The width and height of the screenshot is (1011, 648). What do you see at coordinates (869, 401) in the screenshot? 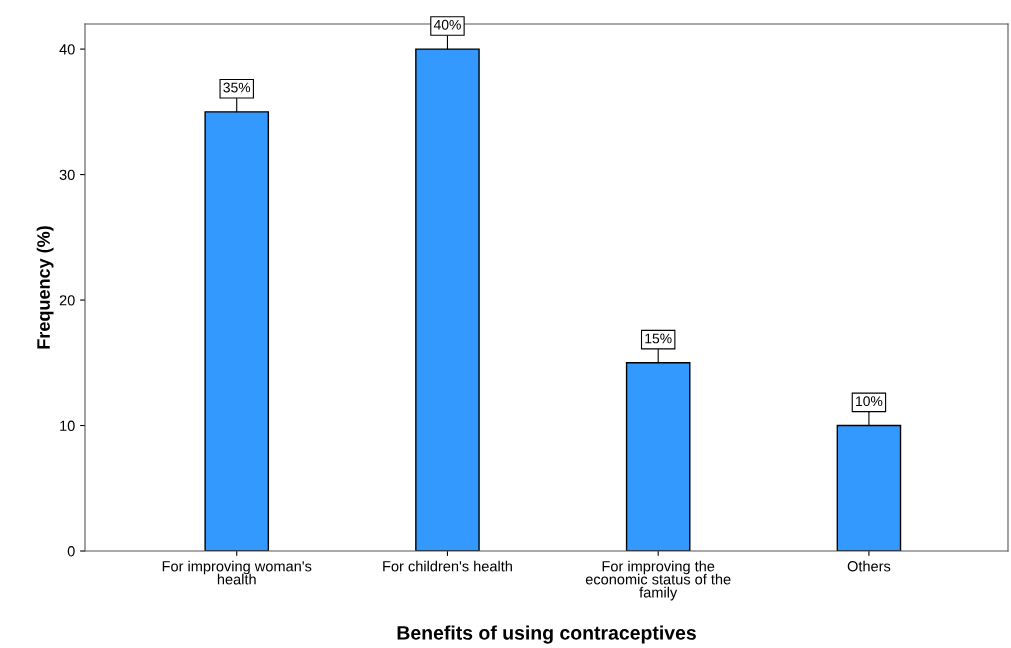
I see `data-label: 10%` at bounding box center [869, 401].